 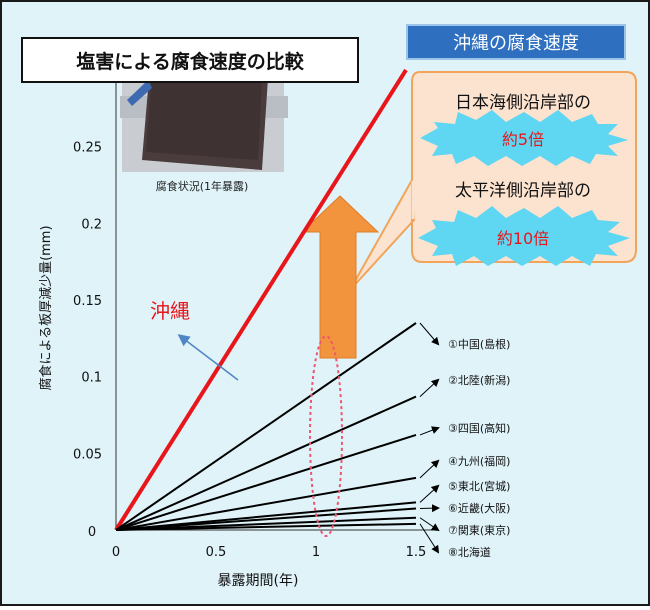 I want to click on series-label-5: ⑤東北(宮城), so click(x=479, y=486).